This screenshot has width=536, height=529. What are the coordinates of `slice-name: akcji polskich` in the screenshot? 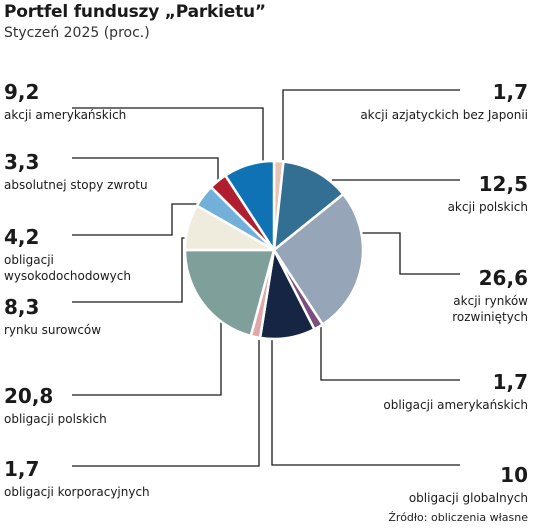 It's located at (487, 207).